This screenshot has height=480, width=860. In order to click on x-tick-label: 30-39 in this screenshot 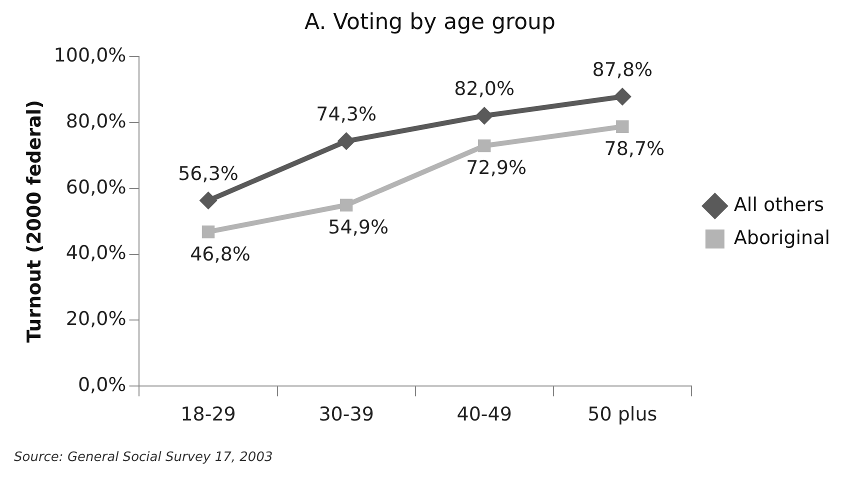, I will do `click(346, 415)`.